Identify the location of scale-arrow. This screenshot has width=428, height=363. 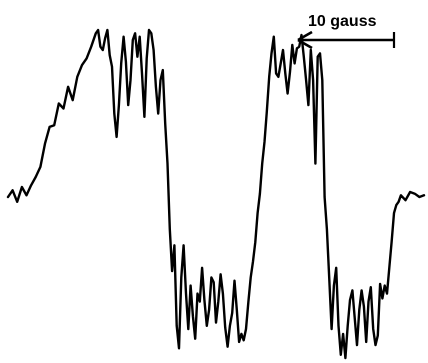
(345, 40).